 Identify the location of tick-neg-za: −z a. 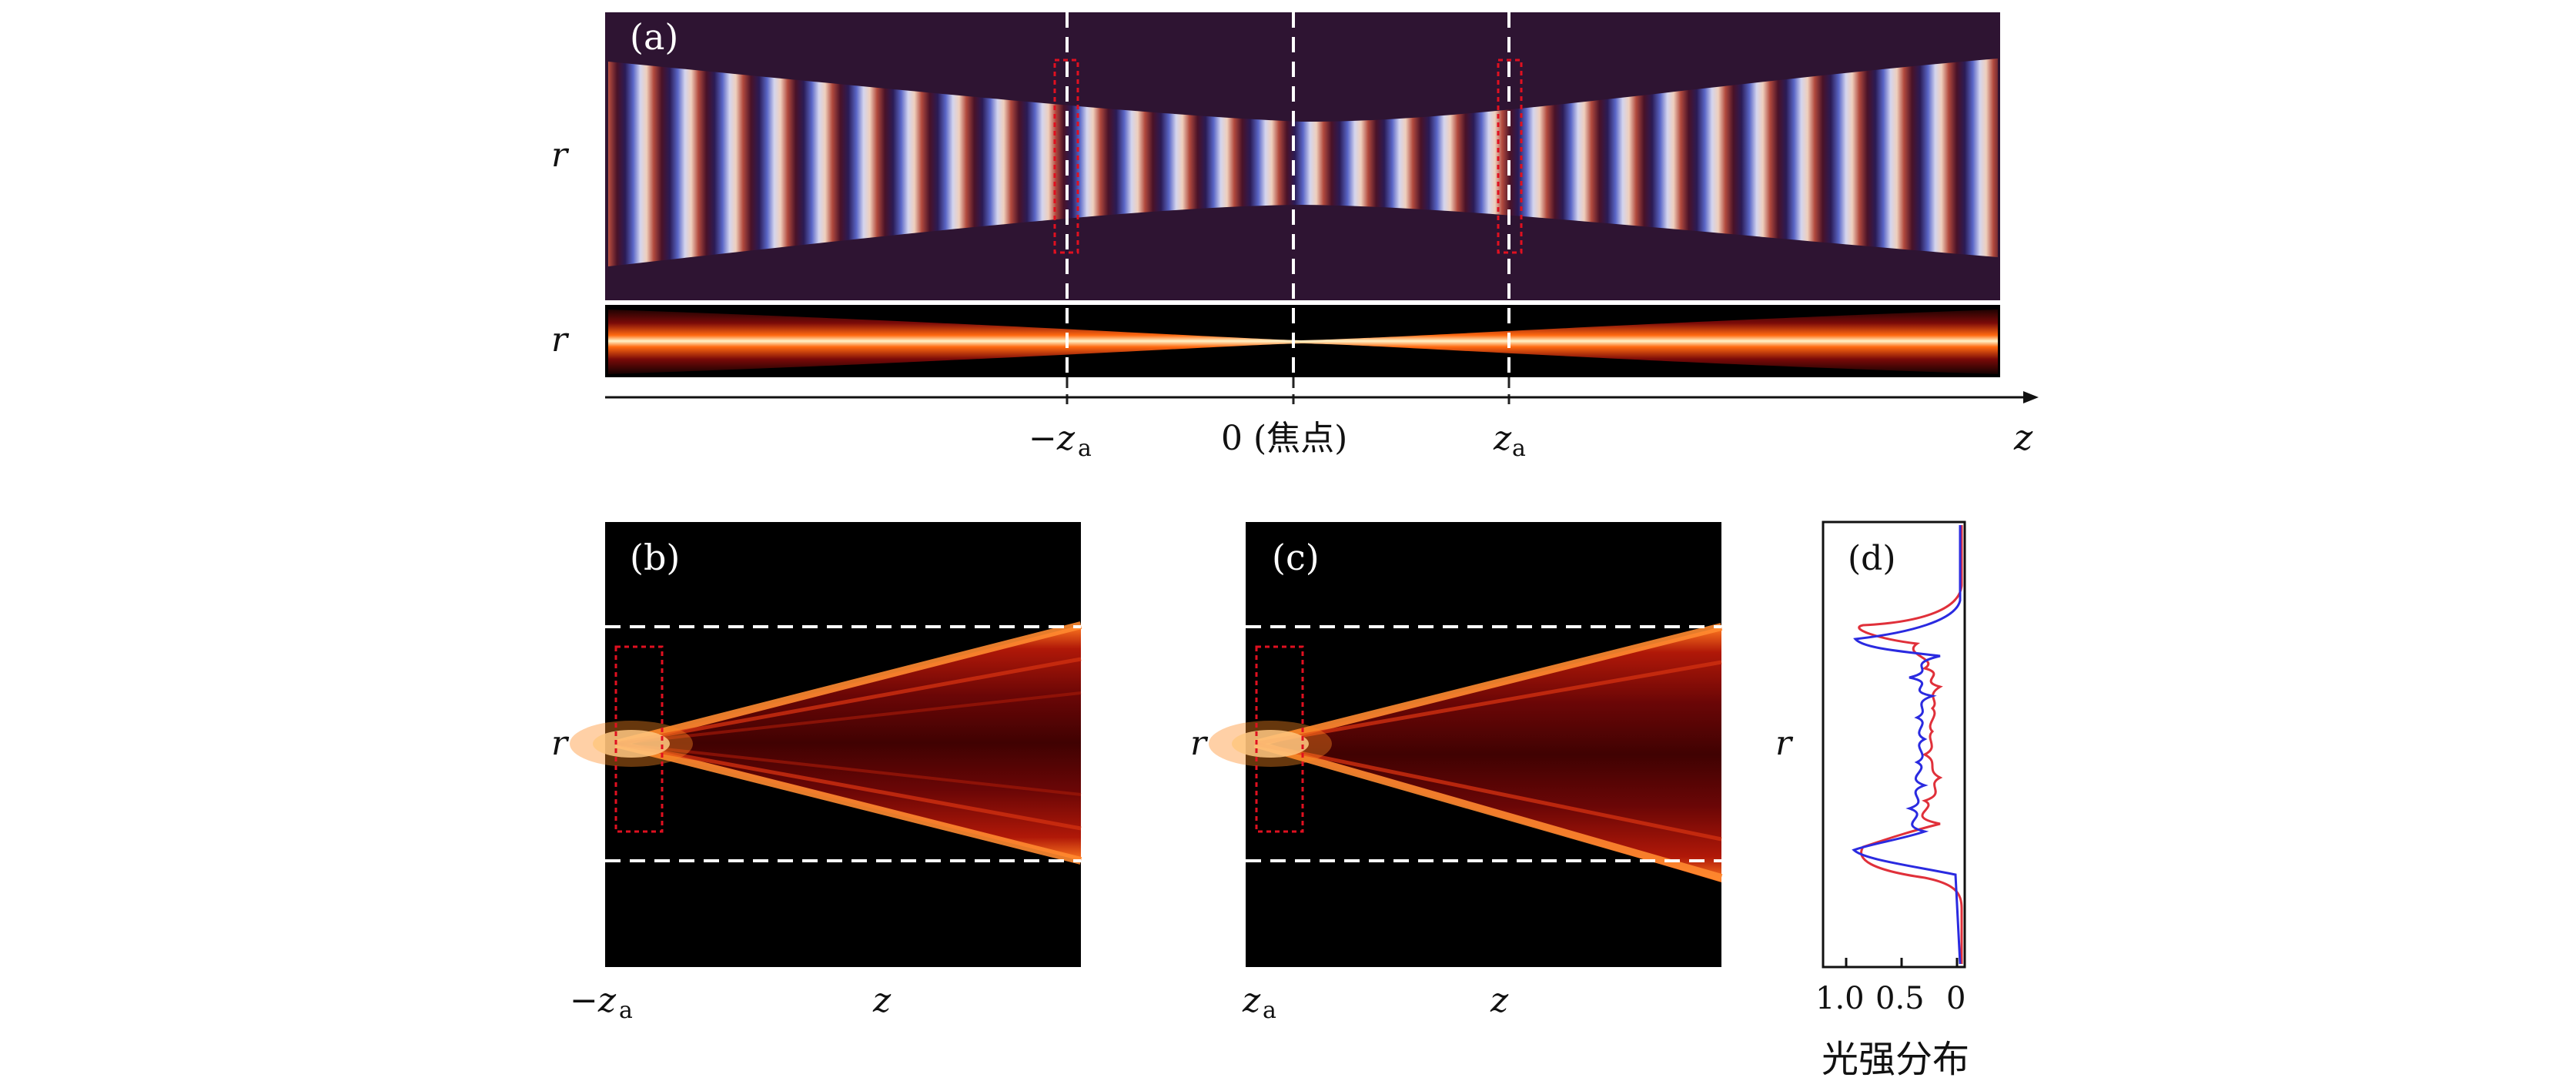
(1060, 441).